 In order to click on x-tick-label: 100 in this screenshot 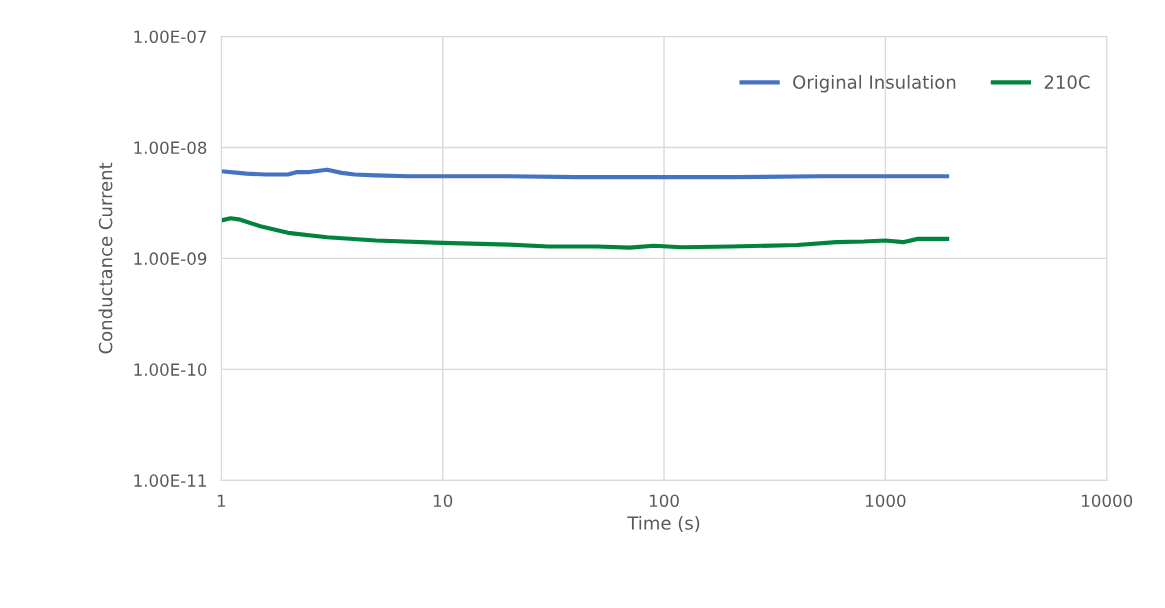, I will do `click(664, 501)`.